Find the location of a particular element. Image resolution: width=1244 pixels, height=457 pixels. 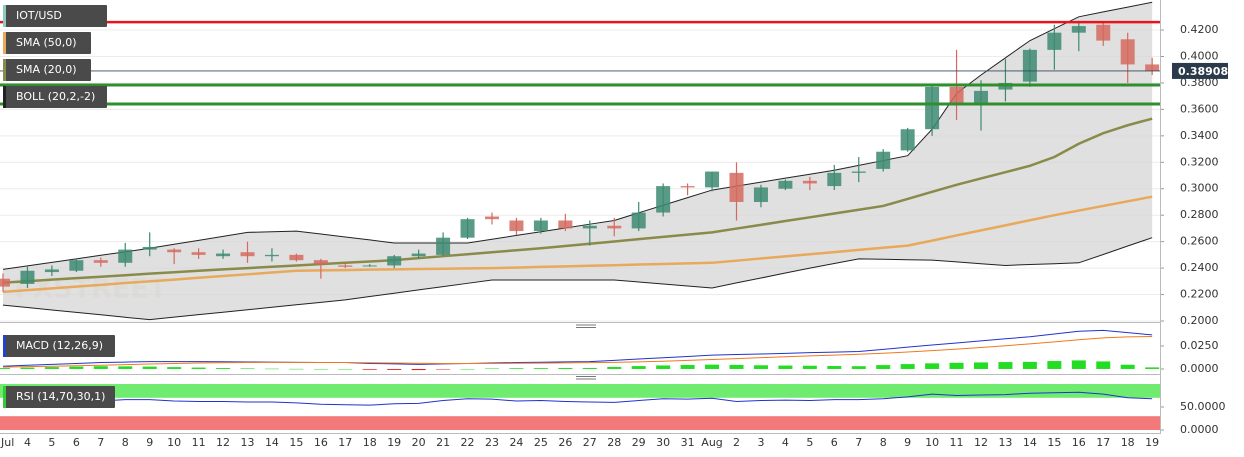

legend-label: IOT/USD is located at coordinates (39, 15).